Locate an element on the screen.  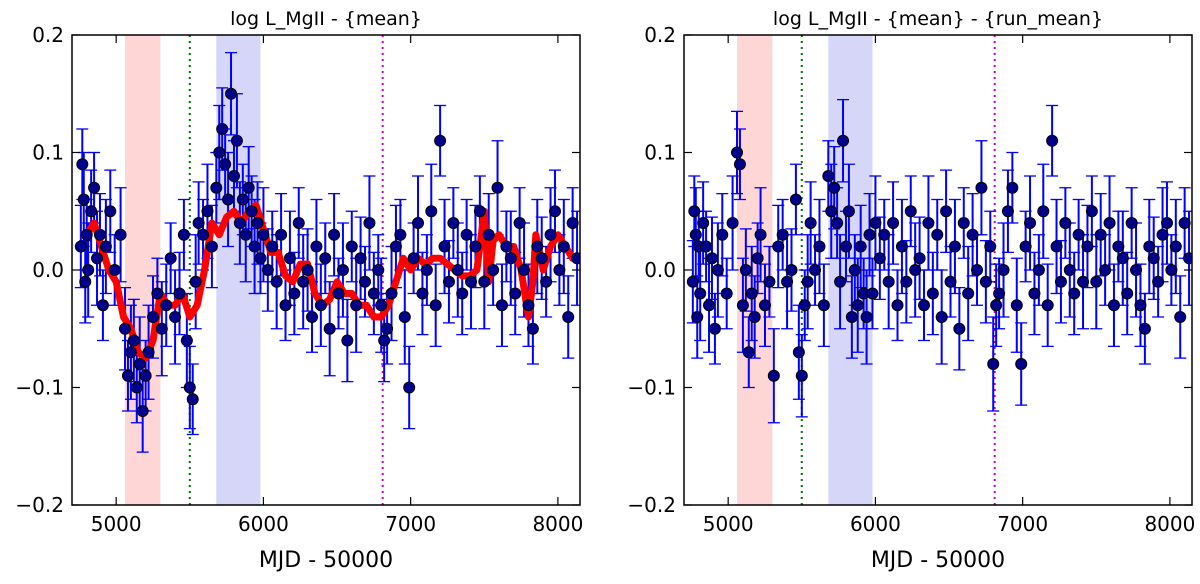
y-tick-label: 0.1 is located at coordinates (660, 153).